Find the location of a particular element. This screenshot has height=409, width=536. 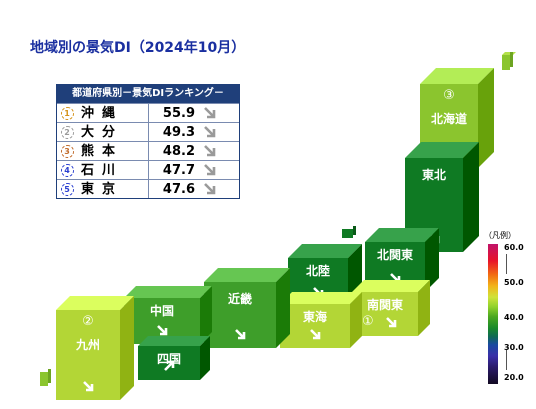

prefecture-name: 沖縄 is located at coordinates (113, 113).